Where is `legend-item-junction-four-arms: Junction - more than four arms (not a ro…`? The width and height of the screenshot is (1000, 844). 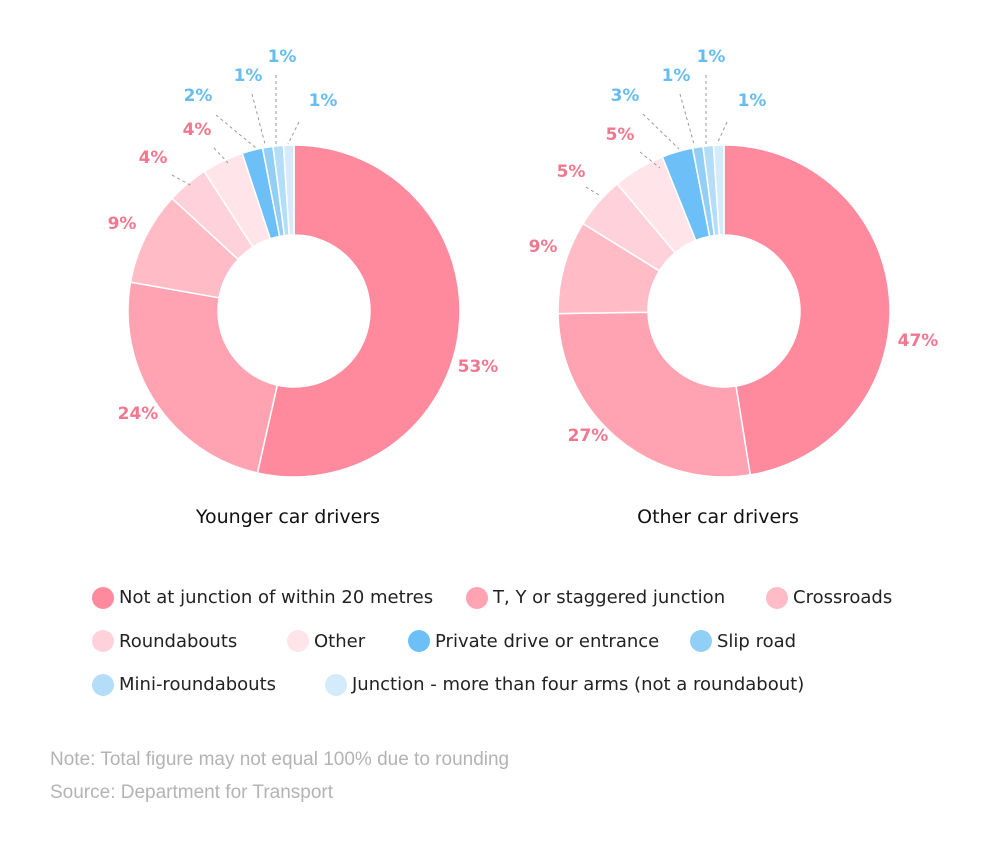 legend-item-junction-four-arms: Junction - more than four arms (not a ro… is located at coordinates (565, 684).